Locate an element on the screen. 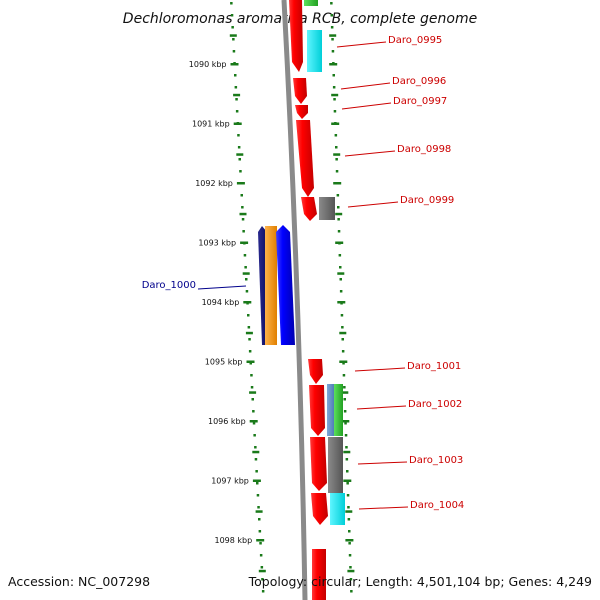  tick-label: 1092 kbp is located at coordinates (214, 183).